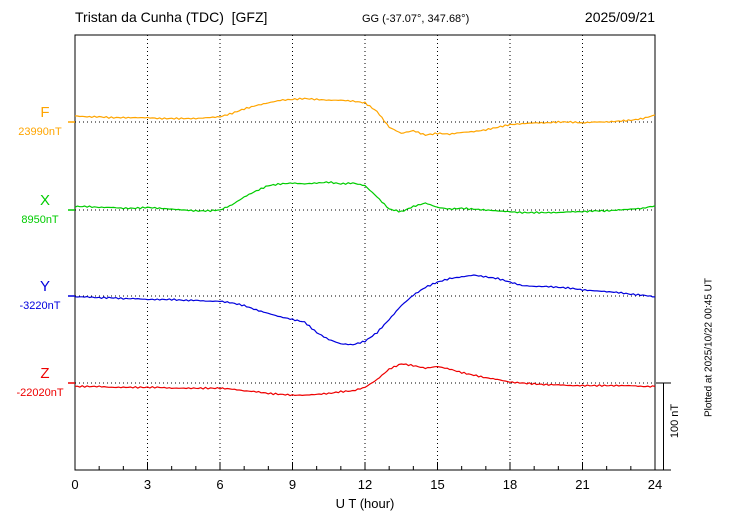 Image resolution: width=730 pixels, height=520 pixels. What do you see at coordinates (365, 484) in the screenshot?
I see `x-tick-label: 12` at bounding box center [365, 484].